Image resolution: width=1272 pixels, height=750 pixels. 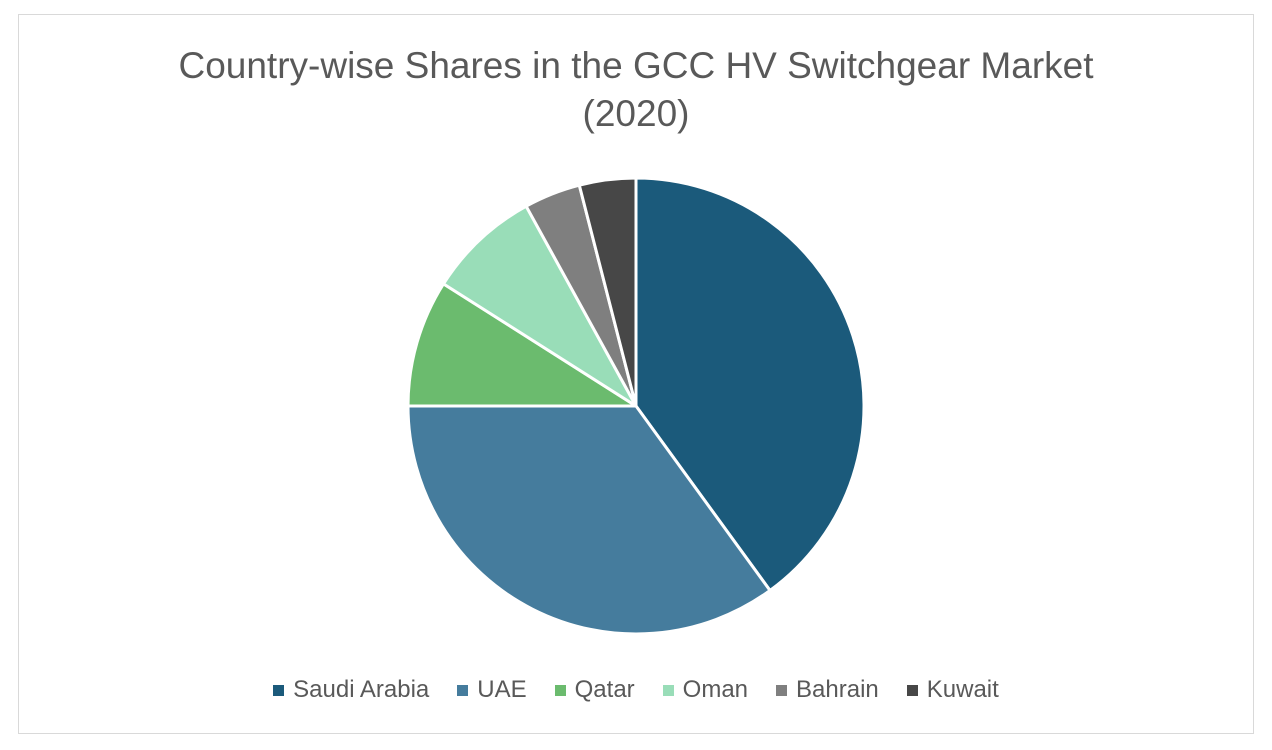 I want to click on chart-legend: Saudi Arabia UAE Qatar Oman Bahrain Kuwait, so click(x=636, y=690).